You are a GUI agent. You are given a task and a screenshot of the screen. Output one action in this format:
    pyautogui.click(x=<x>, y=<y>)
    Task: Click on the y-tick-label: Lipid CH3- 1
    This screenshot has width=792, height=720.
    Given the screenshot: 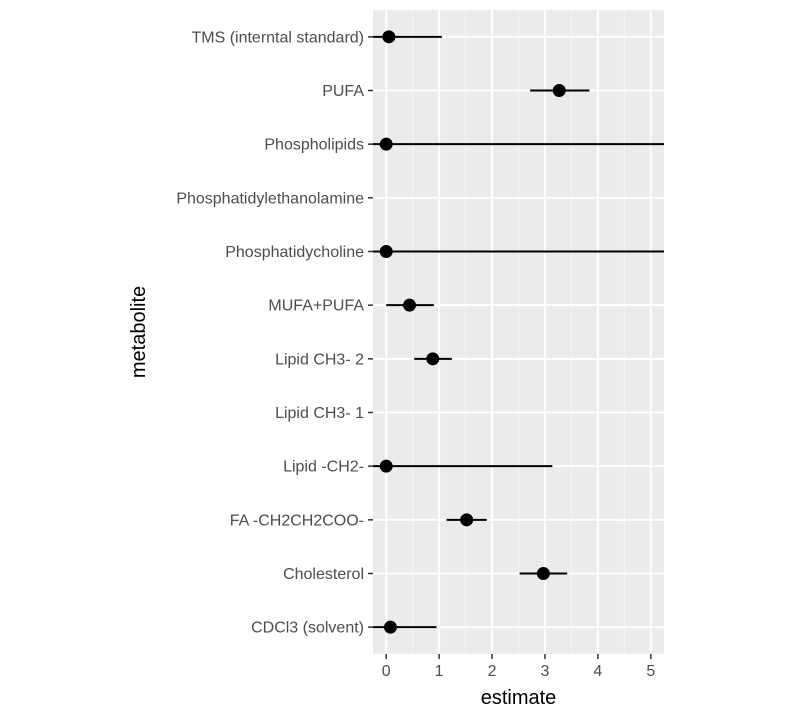 What is the action you would take?
    pyautogui.click(x=319, y=413)
    